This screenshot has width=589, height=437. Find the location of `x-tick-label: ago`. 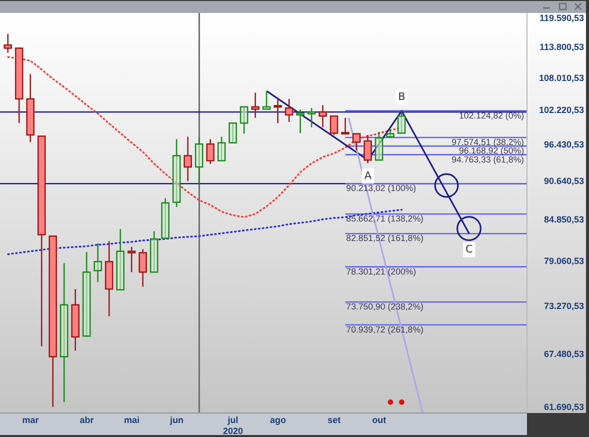

x-tick-label: ago is located at coordinates (278, 420).